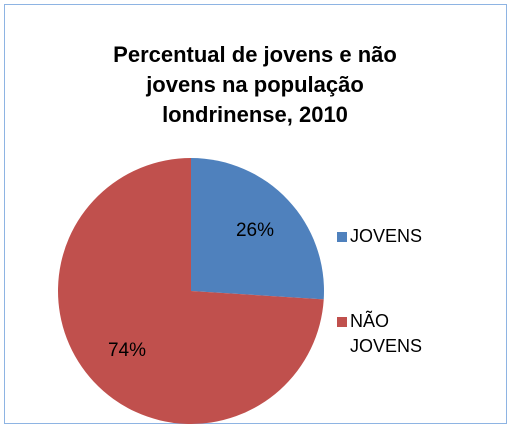 Image resolution: width=513 pixels, height=430 pixels. Describe the element at coordinates (127, 350) in the screenshot. I see `data-label: 74%` at that location.